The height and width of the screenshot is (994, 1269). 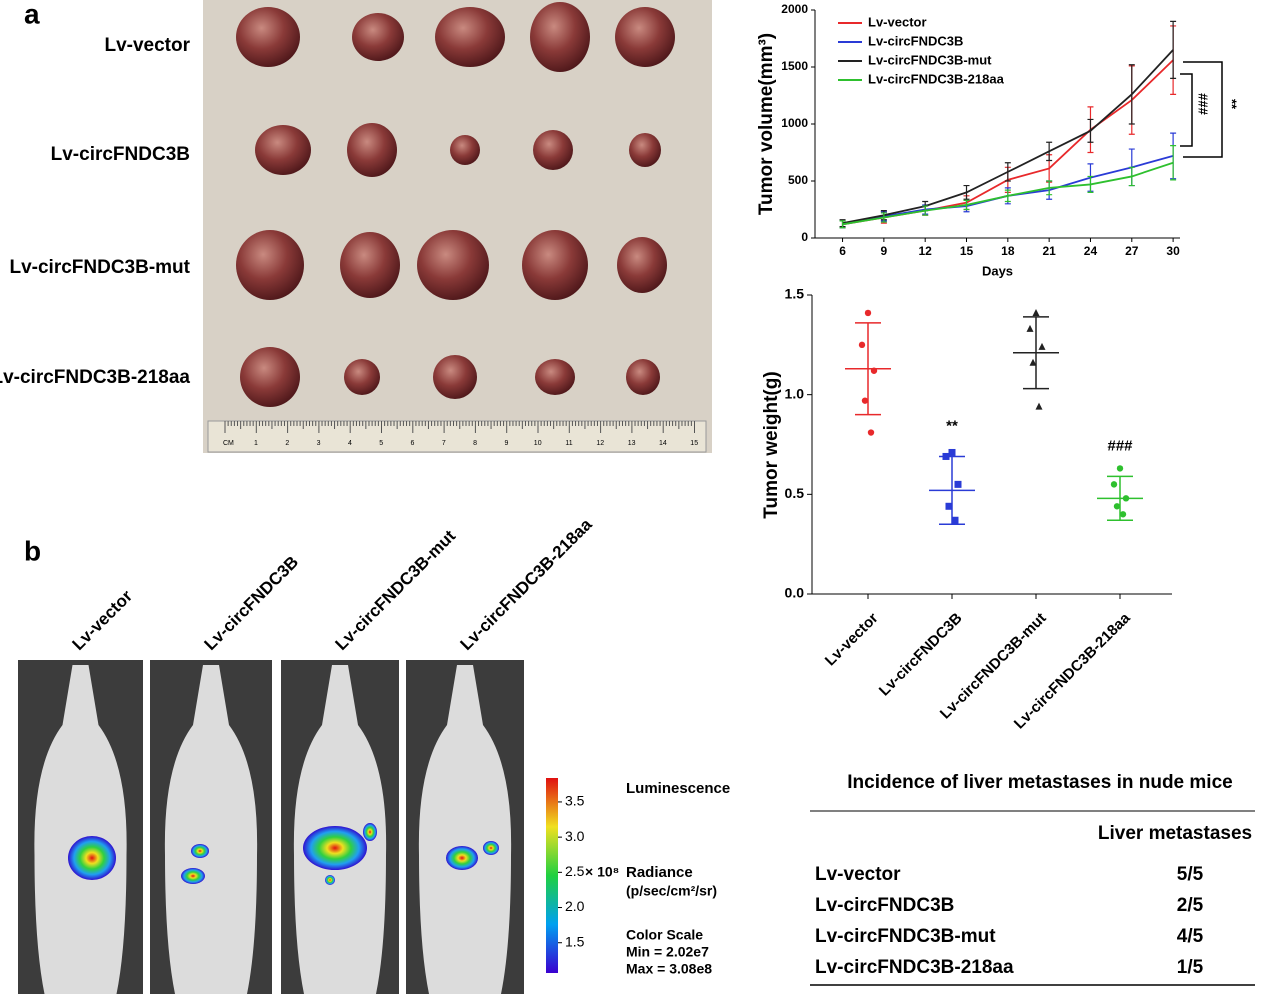 I want to click on ruler-unit: CM, so click(x=228, y=443).